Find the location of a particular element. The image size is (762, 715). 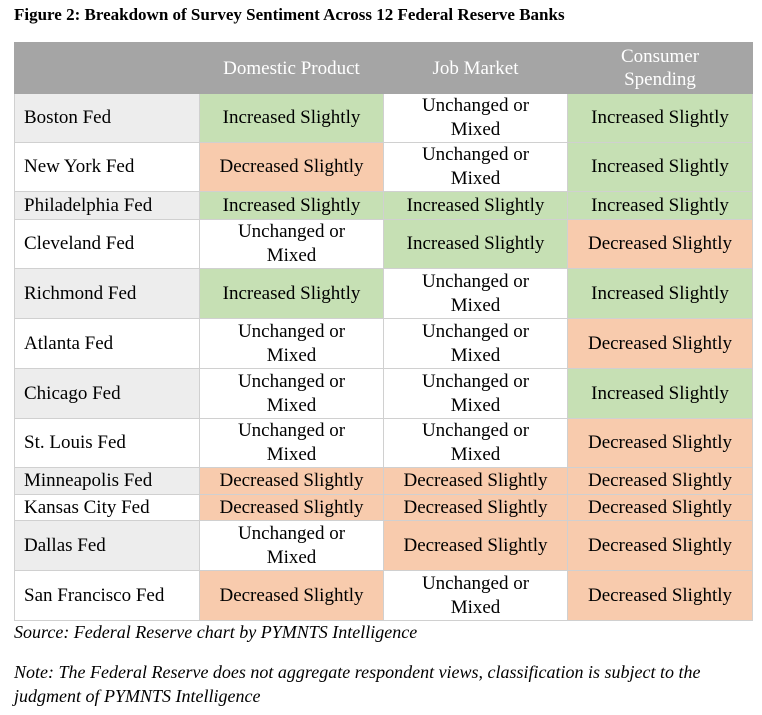

bank-name: Dallas Fed is located at coordinates (107, 545).